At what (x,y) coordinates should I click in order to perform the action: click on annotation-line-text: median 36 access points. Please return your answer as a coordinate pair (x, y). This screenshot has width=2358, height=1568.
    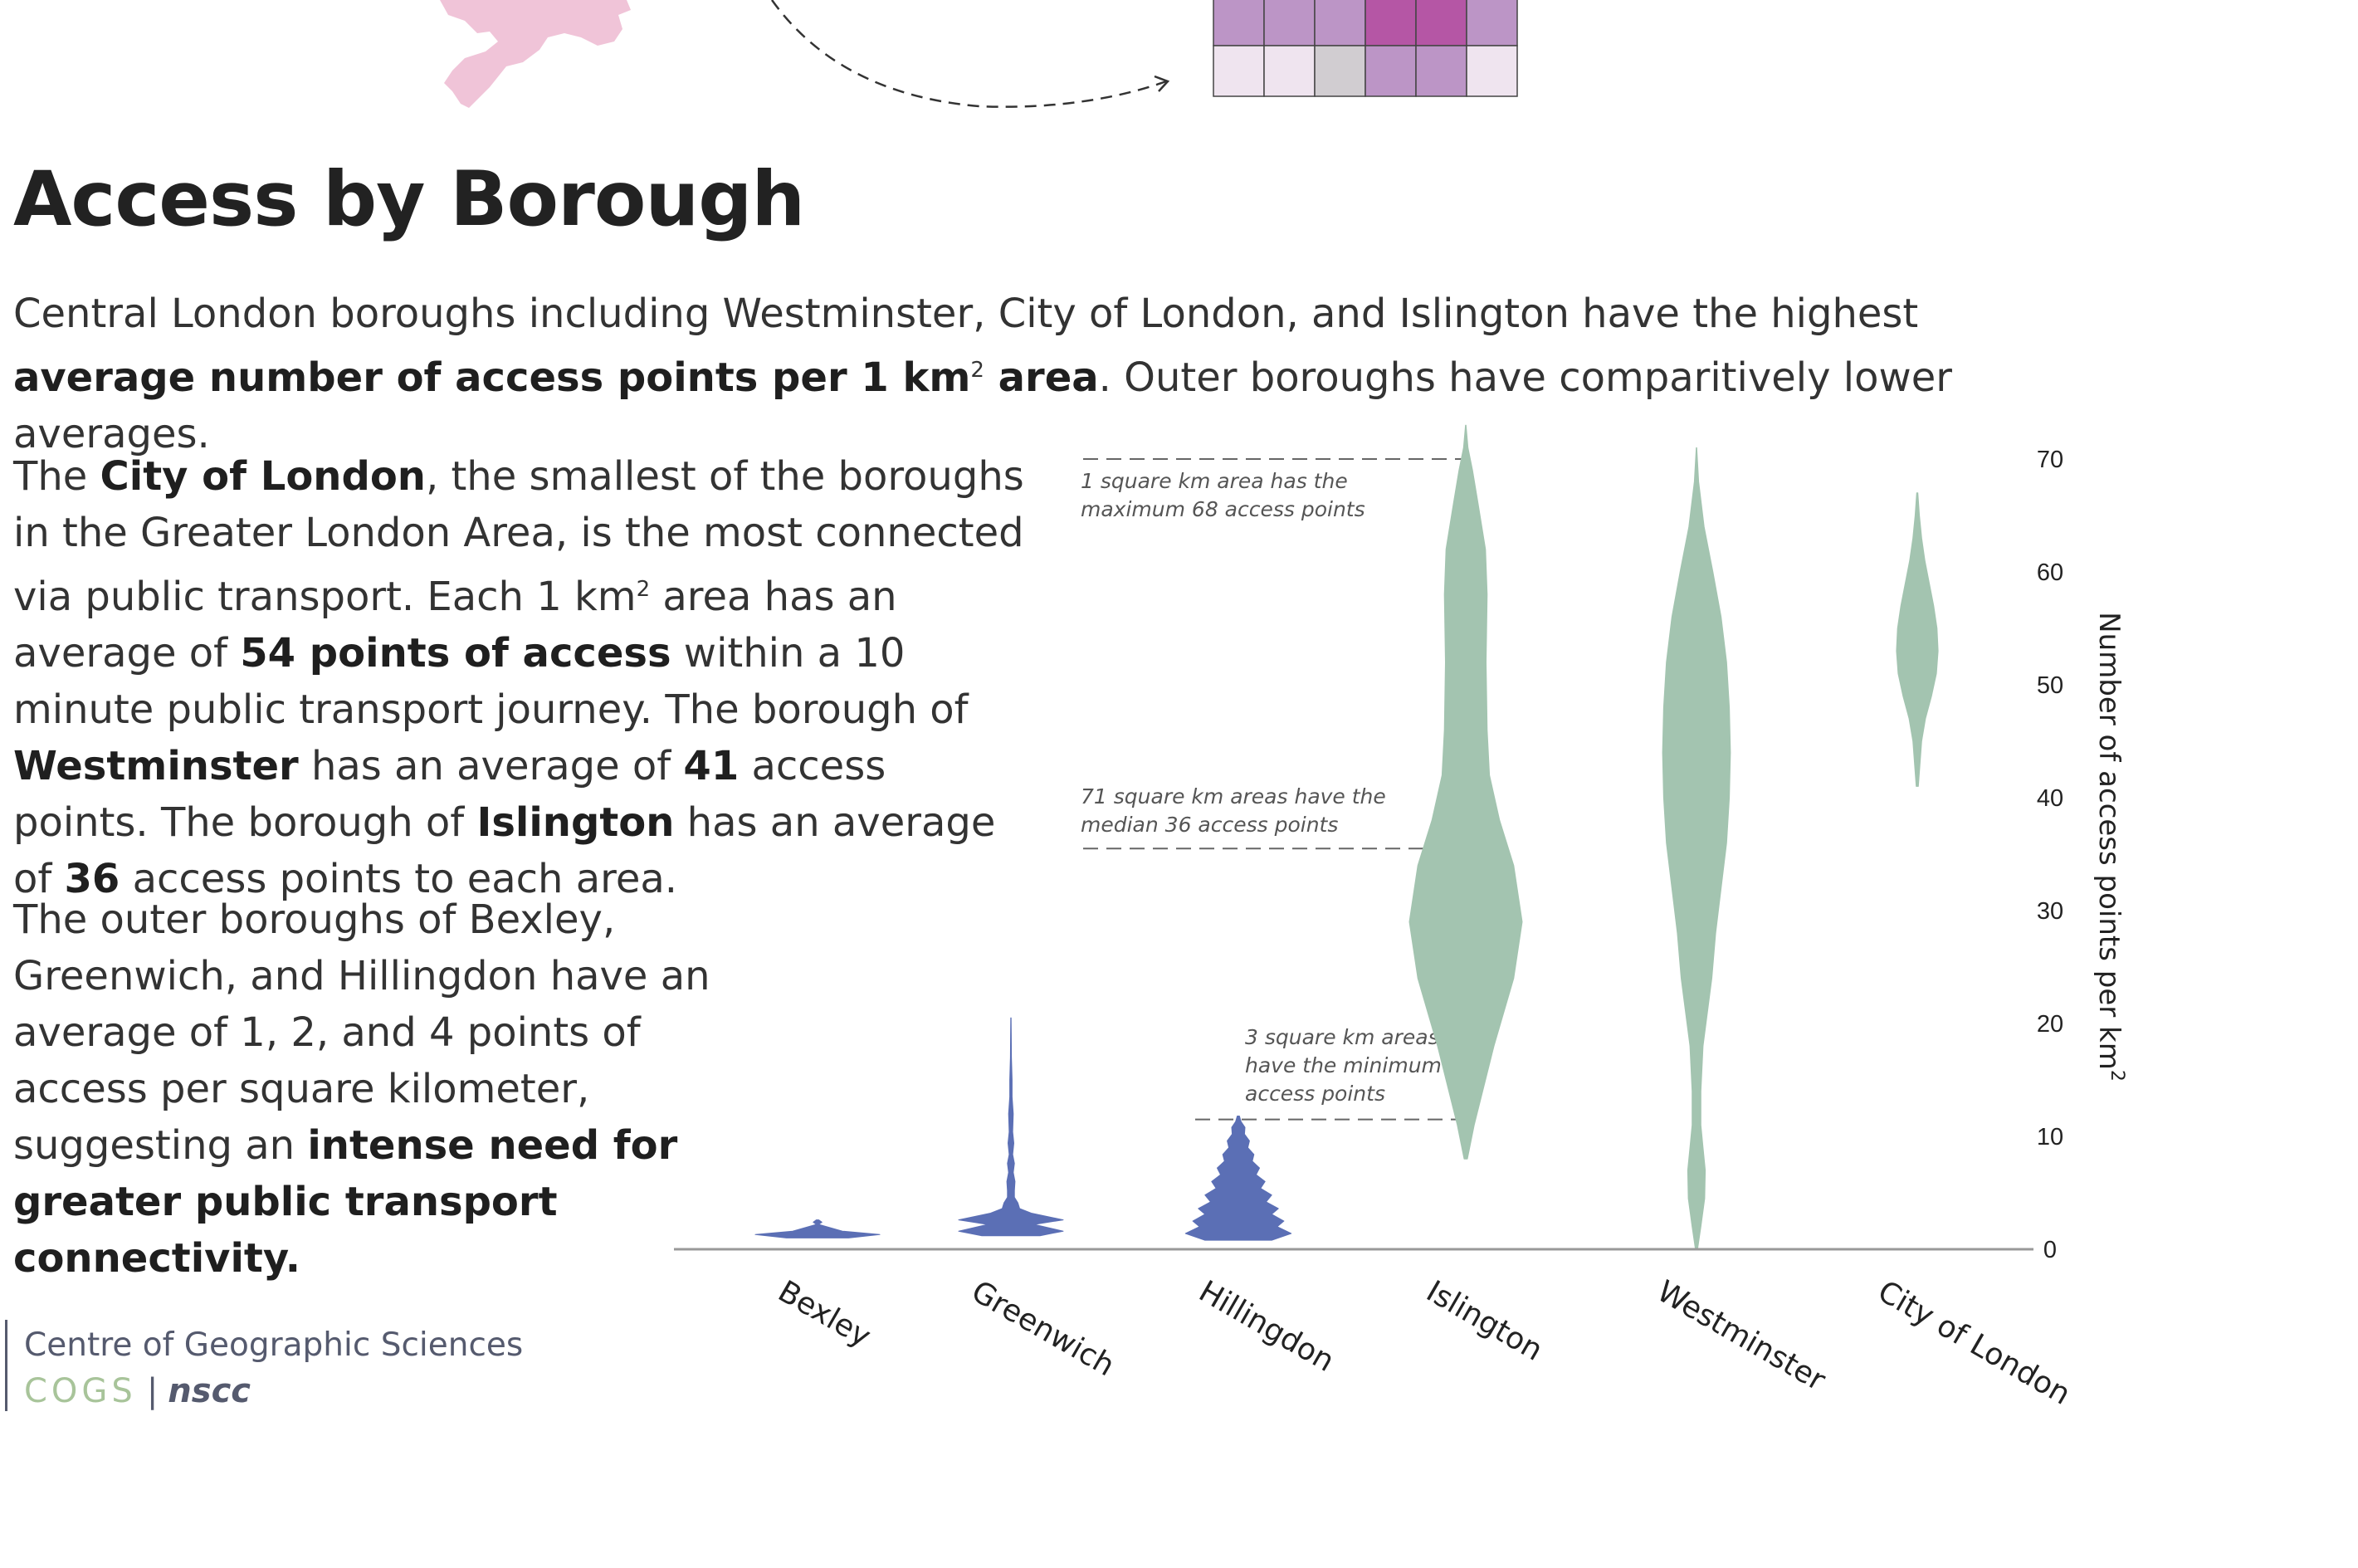
    Looking at the image, I should click on (1210, 825).